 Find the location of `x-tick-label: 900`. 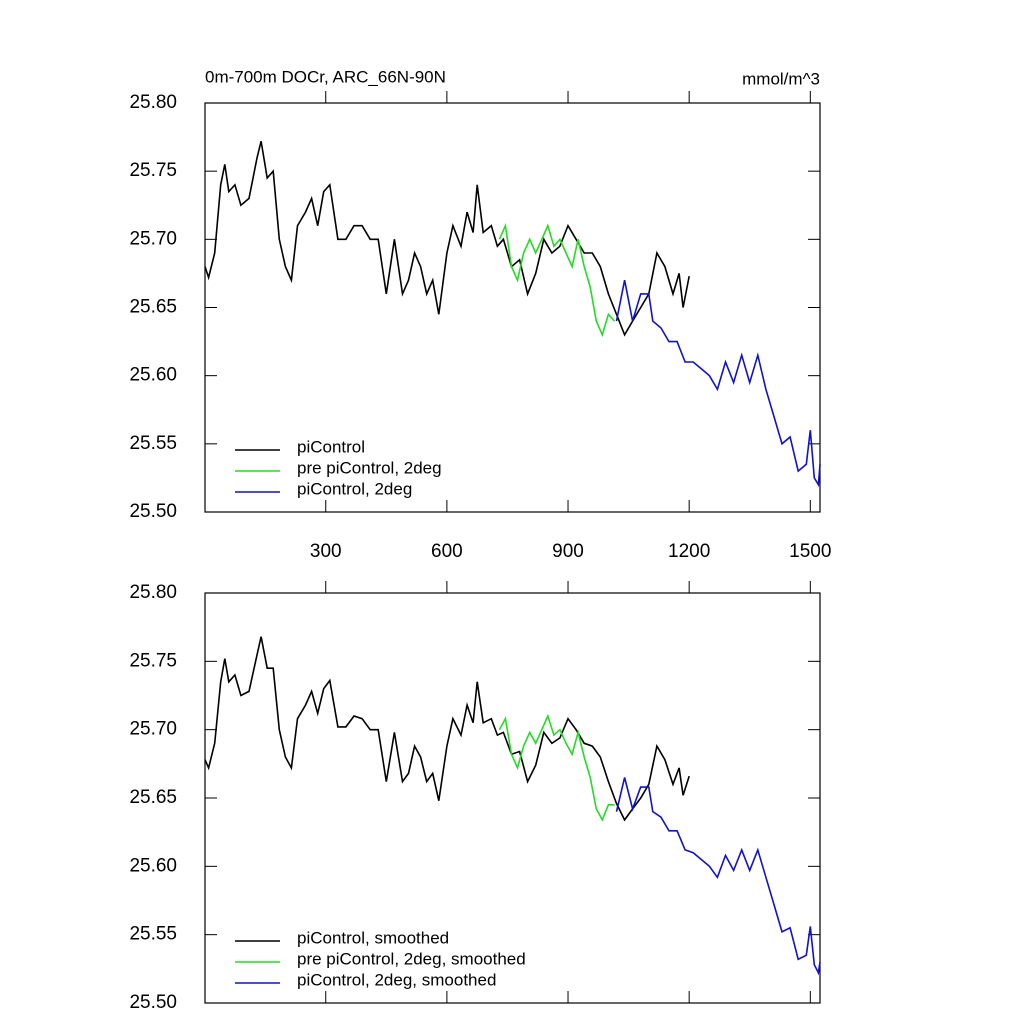

x-tick-label: 900 is located at coordinates (568, 551).